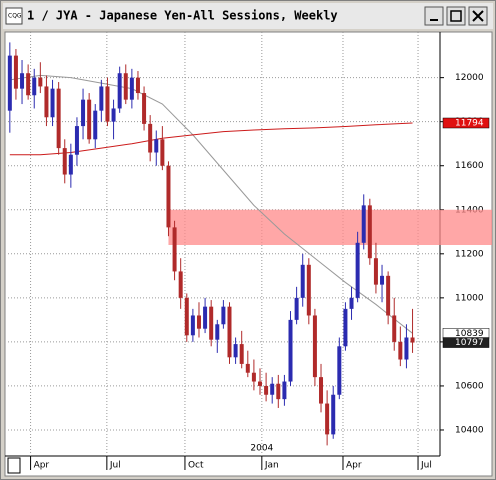 Image resolution: width=496 pixels, height=480 pixels. I want to click on x-tick-label: Oct, so click(196, 466).